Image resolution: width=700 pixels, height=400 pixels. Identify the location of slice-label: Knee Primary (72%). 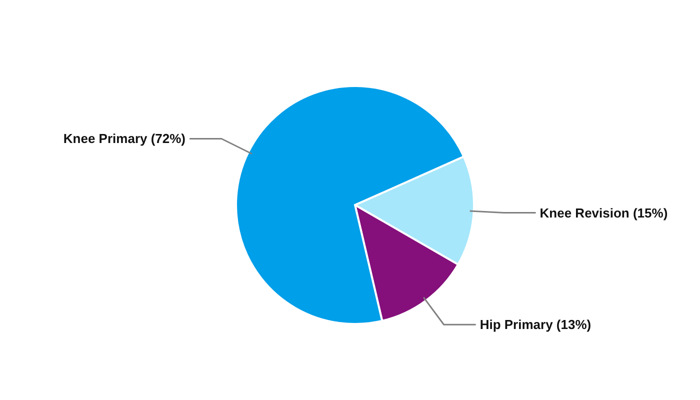
(124, 138).